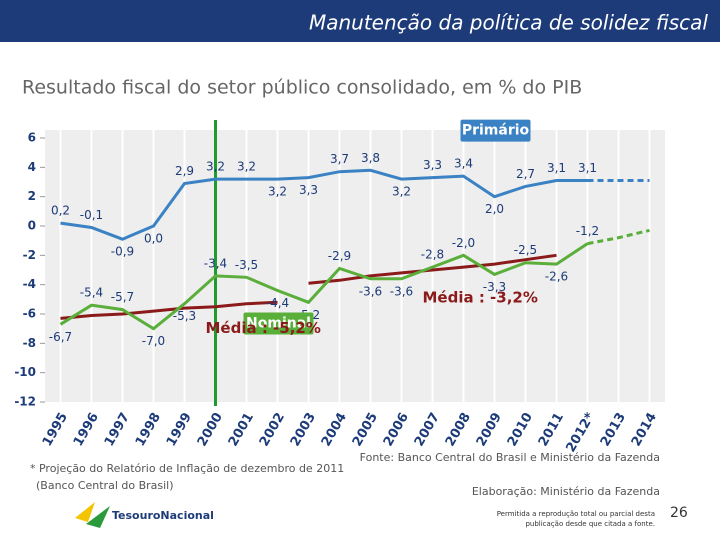  I want to click on x-tick-label: 2003, so click(303, 429).